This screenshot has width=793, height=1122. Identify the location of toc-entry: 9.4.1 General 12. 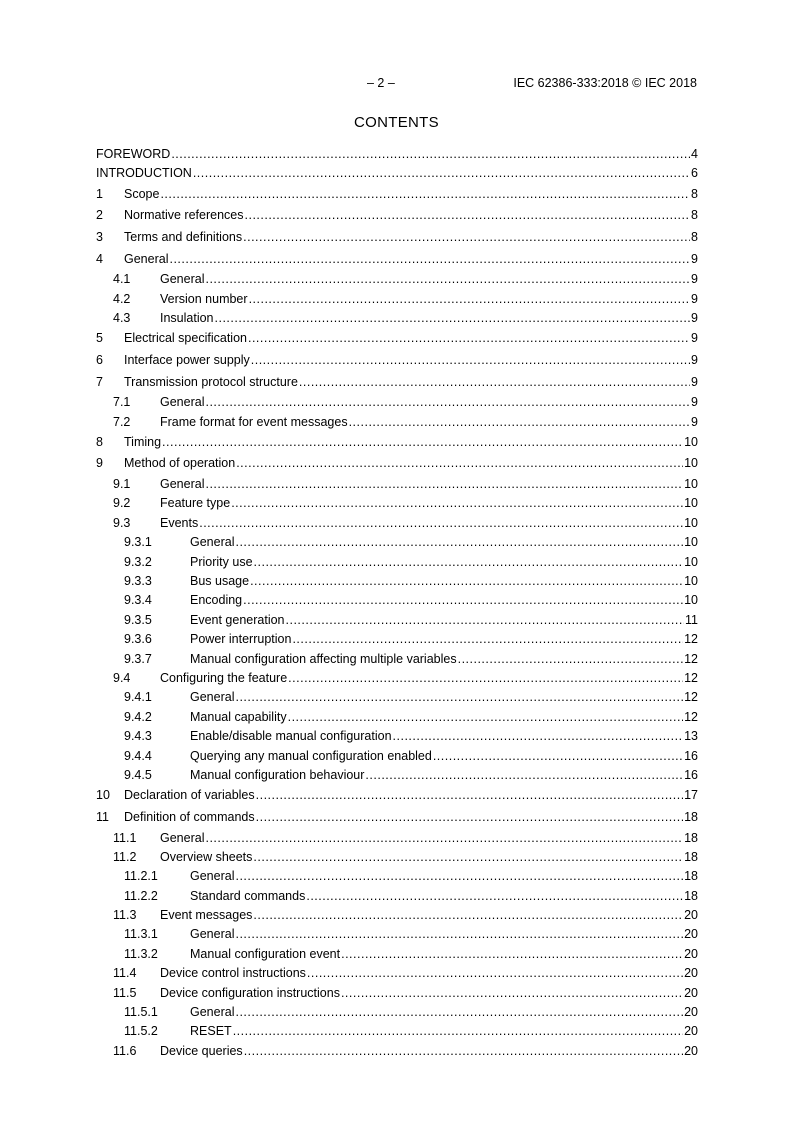
(397, 697).